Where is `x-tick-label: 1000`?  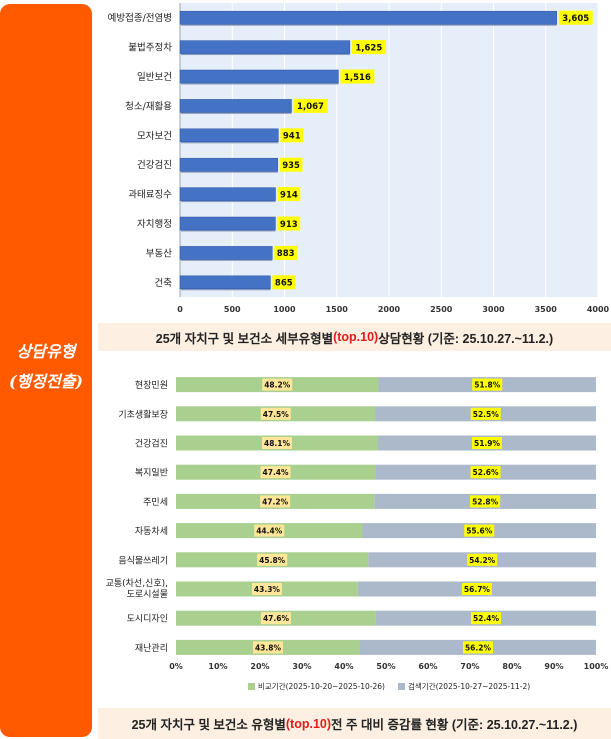 x-tick-label: 1000 is located at coordinates (284, 309).